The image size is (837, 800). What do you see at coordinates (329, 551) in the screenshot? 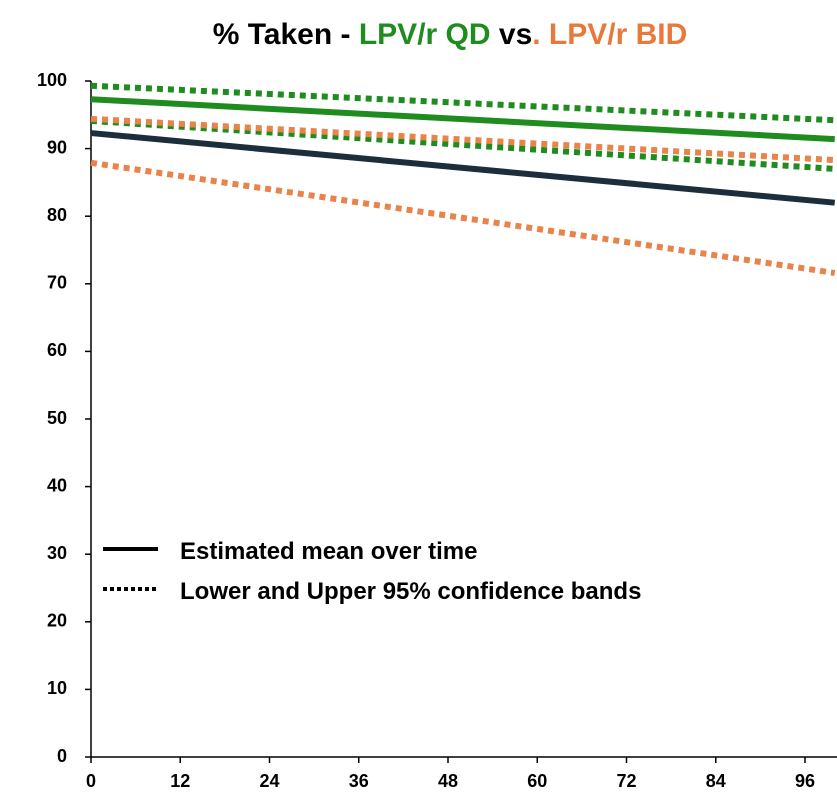
I see `legend-label: Estimated mean over time` at bounding box center [329, 551].